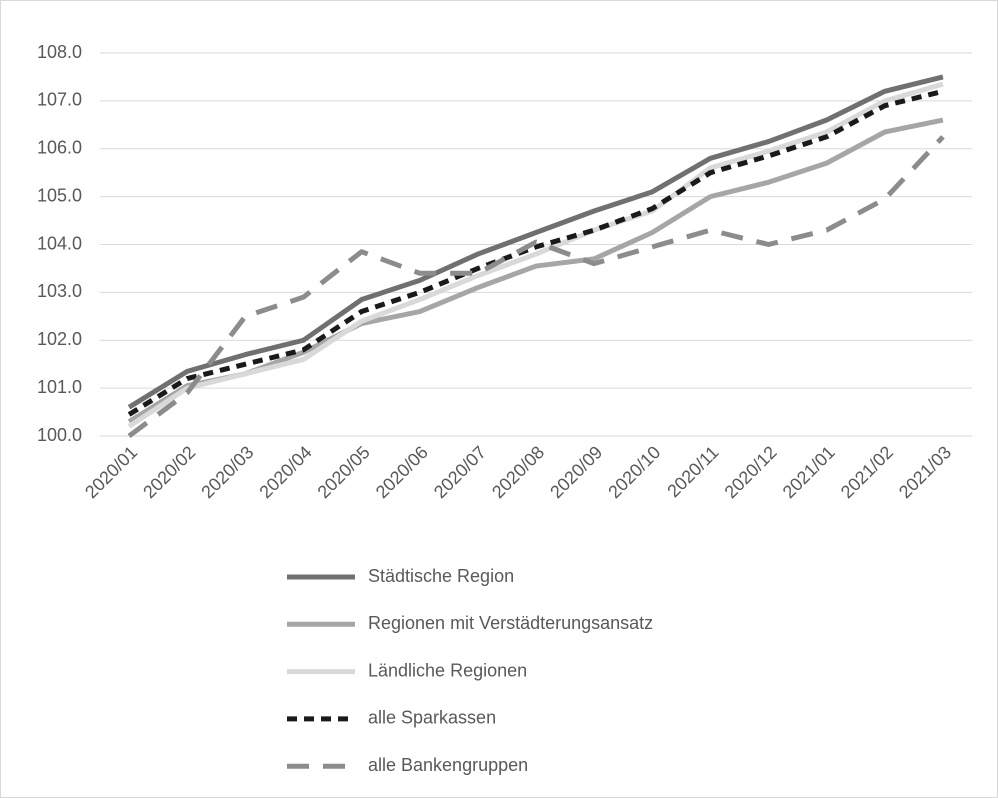  I want to click on legend-label: Städtische Region, so click(441, 576).